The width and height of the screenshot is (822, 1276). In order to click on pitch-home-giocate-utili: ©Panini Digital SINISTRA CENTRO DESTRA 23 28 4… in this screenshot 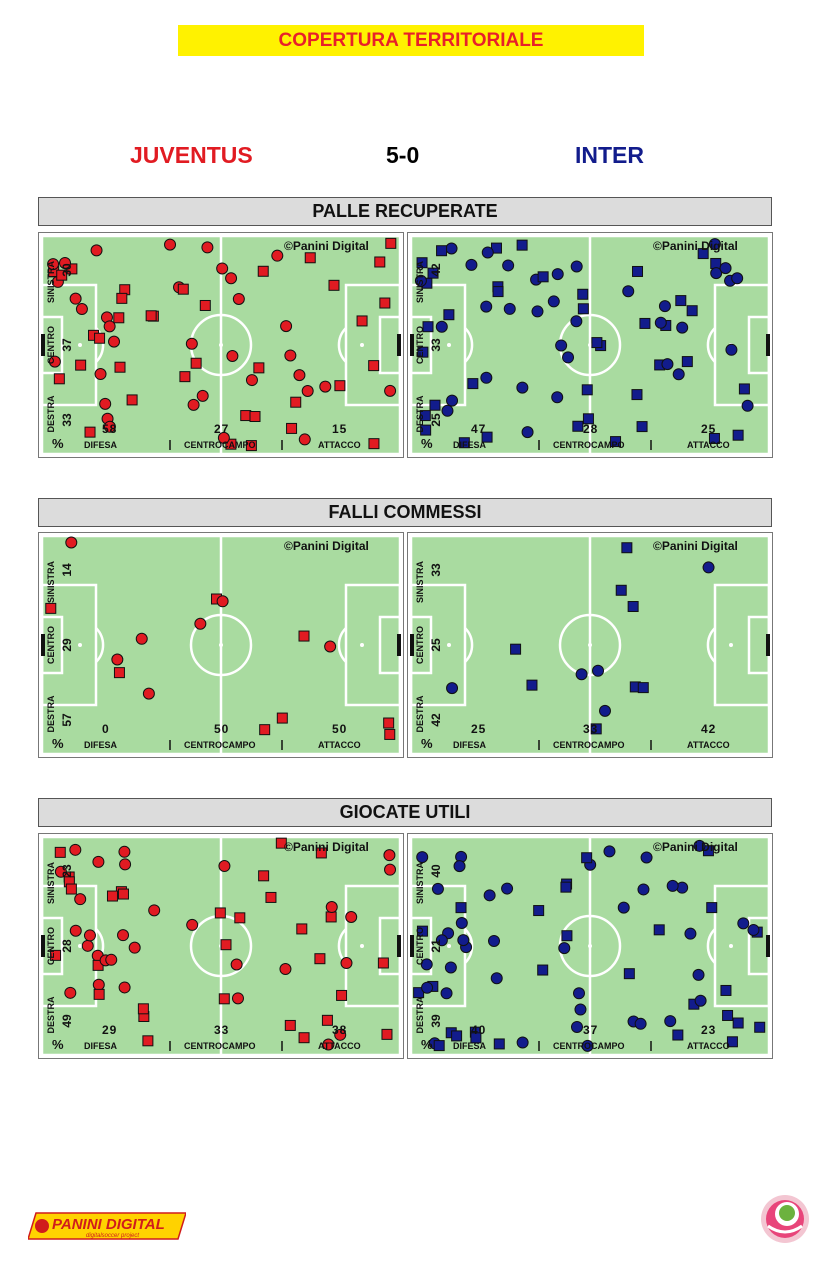, I will do `click(221, 946)`.